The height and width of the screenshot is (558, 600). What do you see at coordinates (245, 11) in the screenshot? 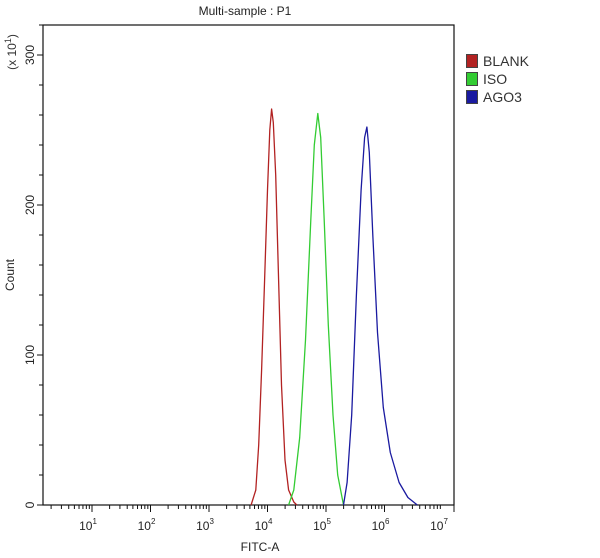
I see `chart-title-text: Multi-sample : P1` at bounding box center [245, 11].